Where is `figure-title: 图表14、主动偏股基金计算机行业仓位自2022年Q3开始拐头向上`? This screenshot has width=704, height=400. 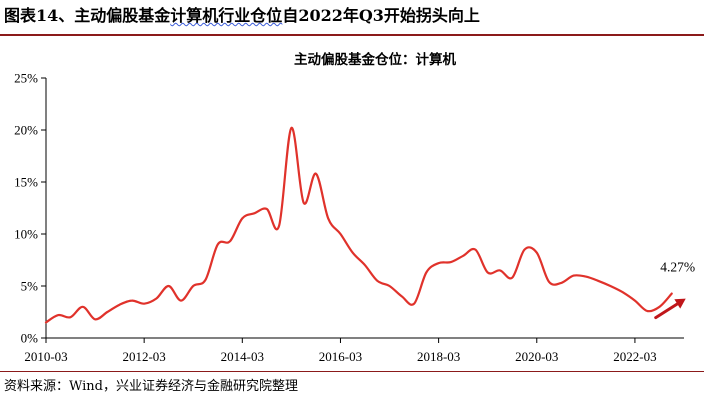
figure-title: 图表14、主动偏股基金计算机行业仓位自2022年Q3开始拐头向上 is located at coordinates (242, 14).